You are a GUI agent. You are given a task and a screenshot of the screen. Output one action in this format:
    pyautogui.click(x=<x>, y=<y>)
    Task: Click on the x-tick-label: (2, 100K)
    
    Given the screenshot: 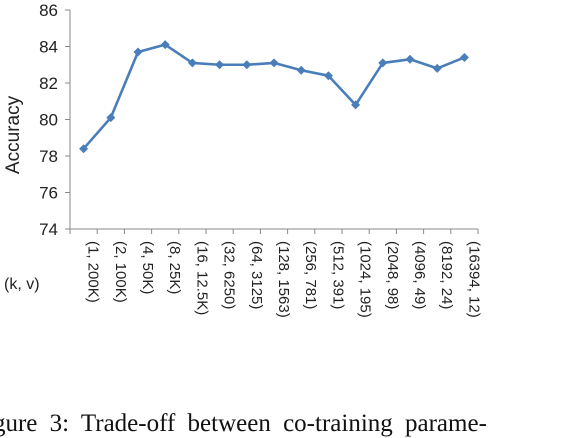 What is the action you would take?
    pyautogui.click(x=120, y=272)
    